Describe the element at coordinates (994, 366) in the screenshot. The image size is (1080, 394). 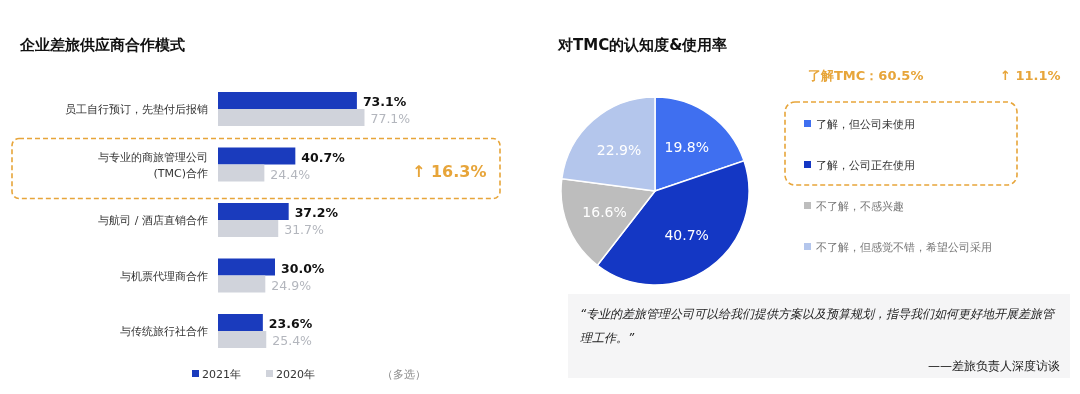
I see `text: ——差旅负责人深度访谈` at that location.